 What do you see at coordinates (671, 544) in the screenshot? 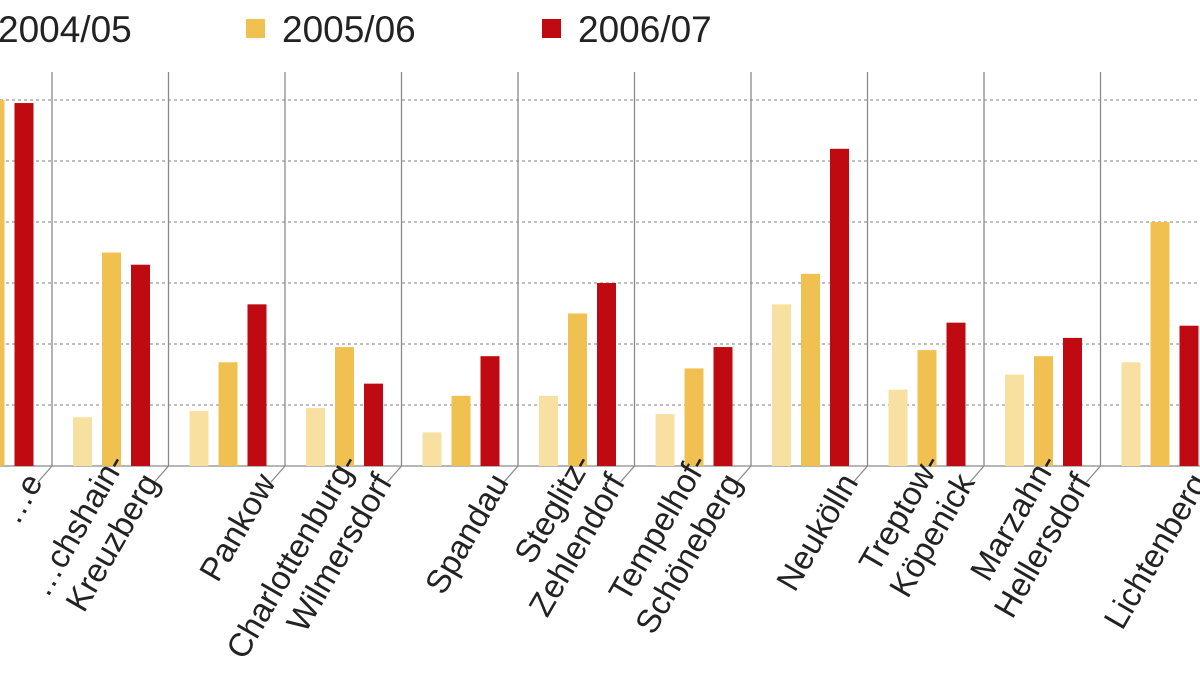
I see `x-tick-label: Tempelhof-Schöneberg` at bounding box center [671, 544].